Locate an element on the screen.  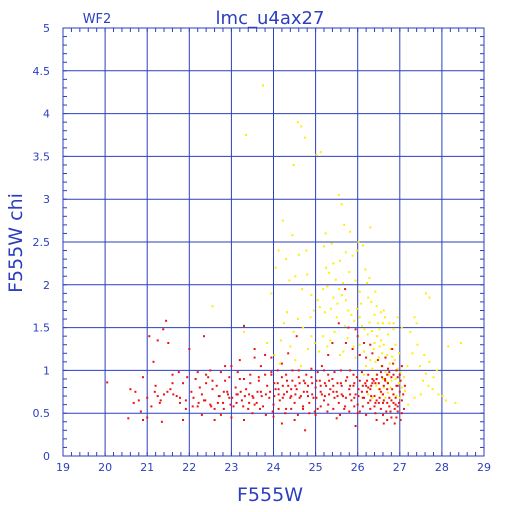
x-tick-label: 29 is located at coordinates (484, 467).